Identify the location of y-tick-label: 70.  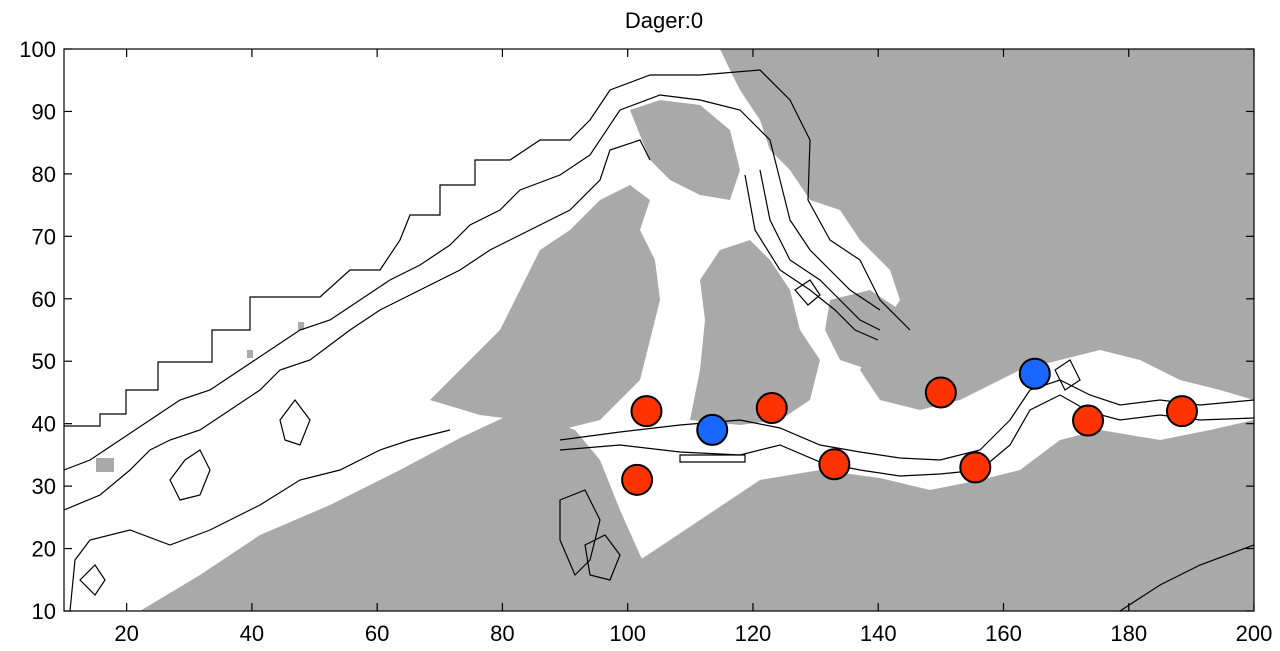
(44, 236).